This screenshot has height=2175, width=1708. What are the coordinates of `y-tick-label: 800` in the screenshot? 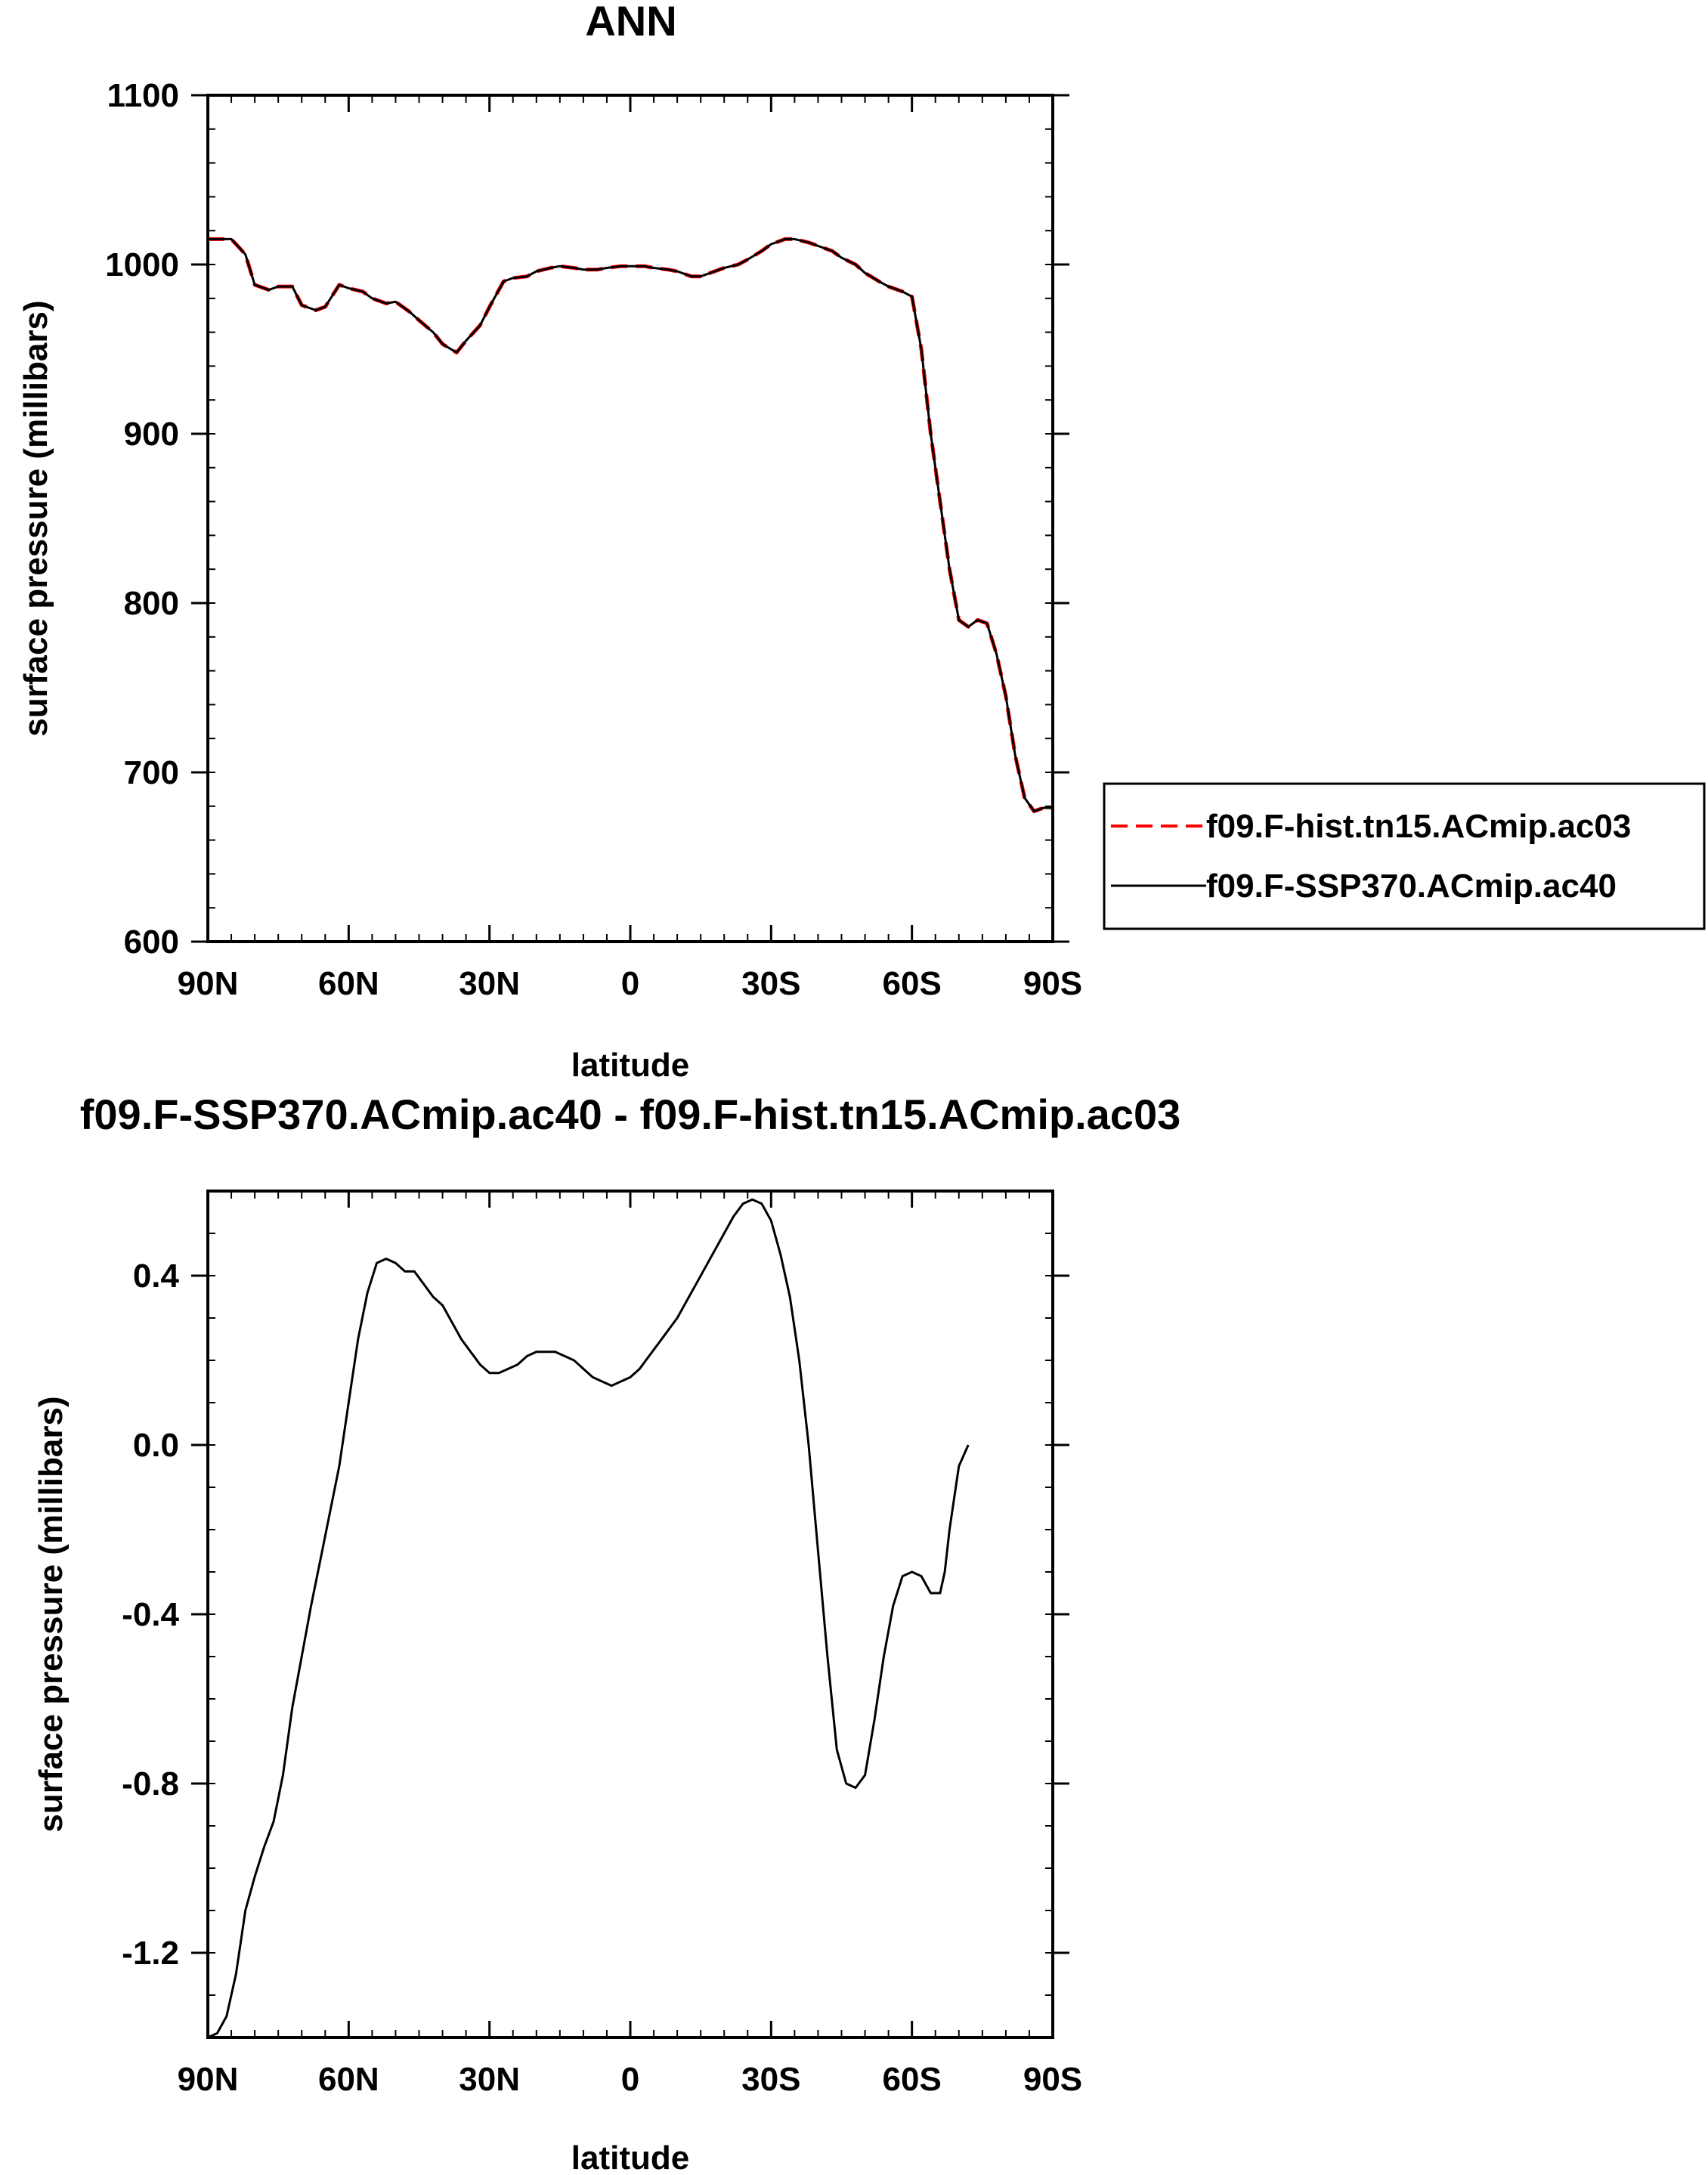 It's located at (151, 604).